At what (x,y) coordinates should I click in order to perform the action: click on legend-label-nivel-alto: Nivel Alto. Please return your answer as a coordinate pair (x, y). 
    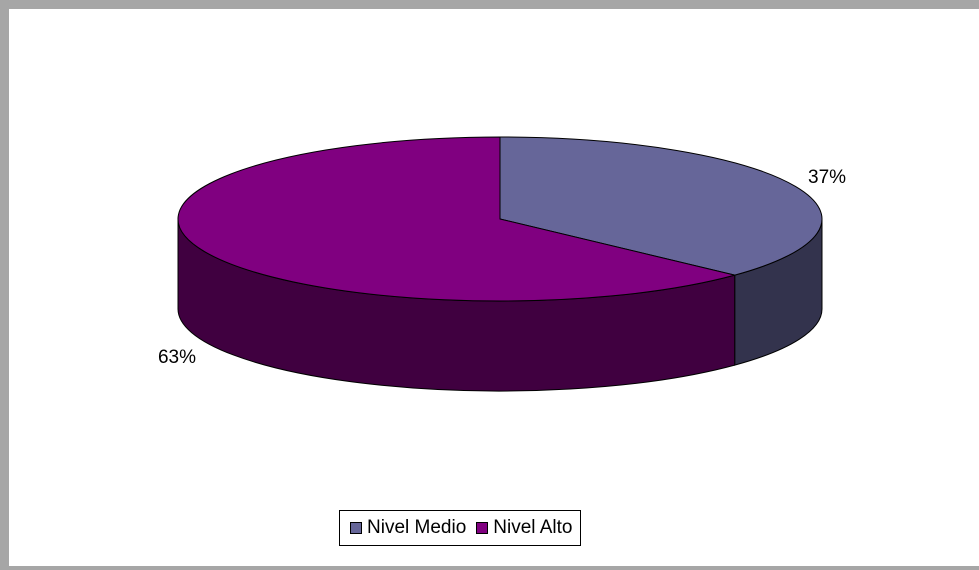
    Looking at the image, I should click on (533, 527).